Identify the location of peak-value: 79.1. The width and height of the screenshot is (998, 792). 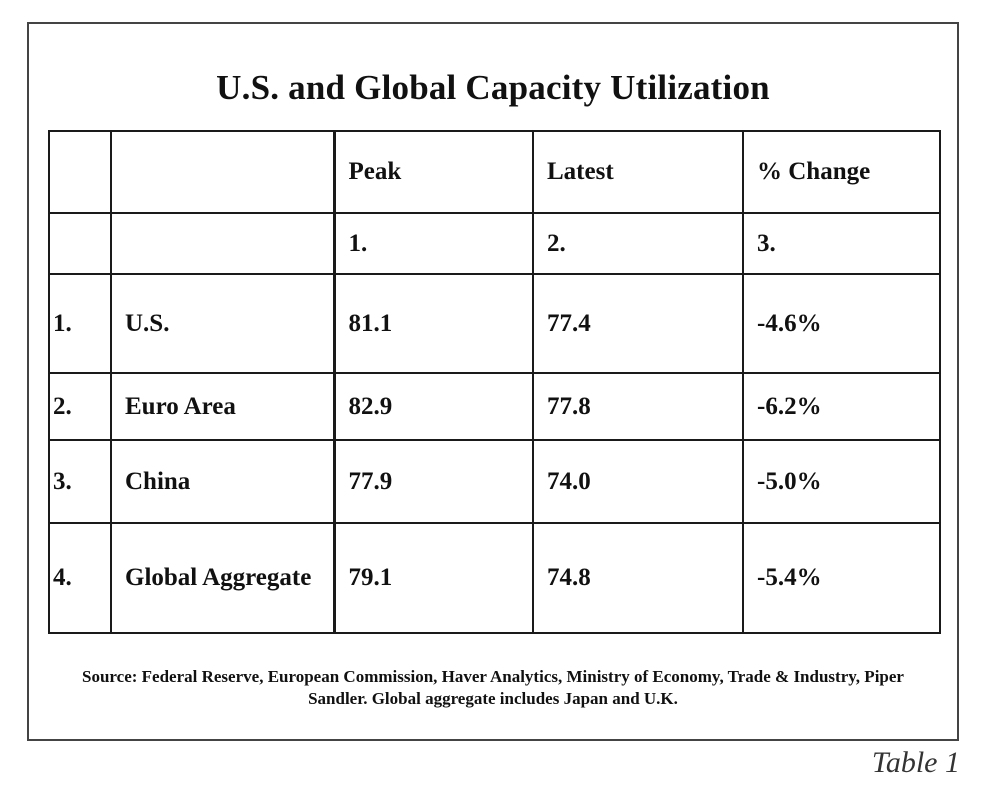
(433, 578).